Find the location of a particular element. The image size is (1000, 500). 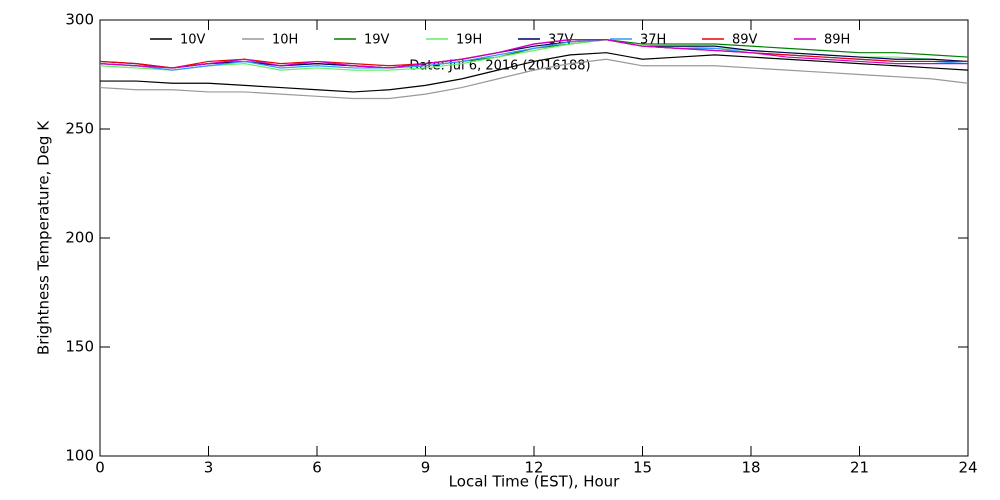

x-tick-label: 21 is located at coordinates (859, 468).